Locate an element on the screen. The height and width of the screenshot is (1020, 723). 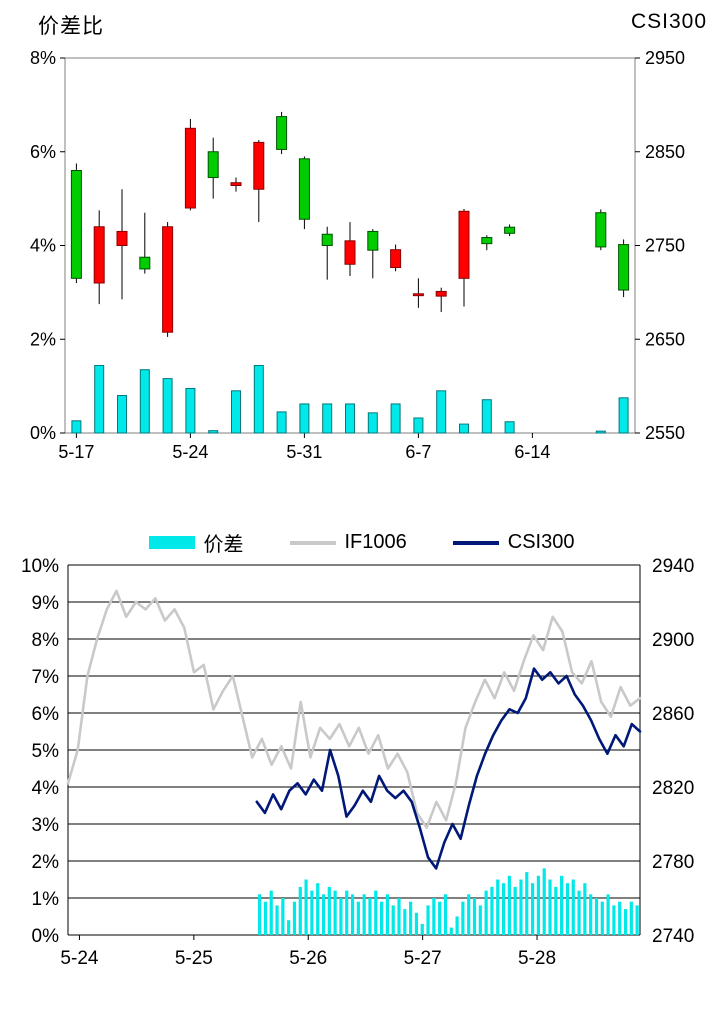
bottom-chart-legend: 价差 IF1006 CSI300 is located at coordinates (361, 542).